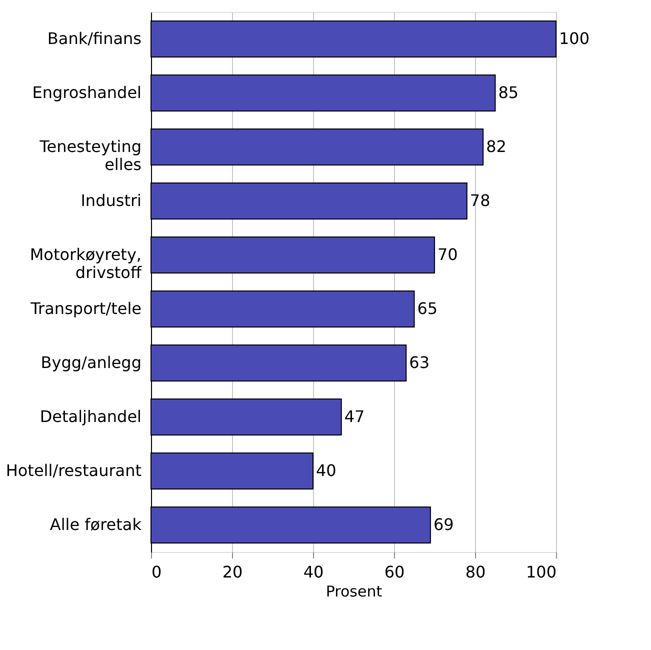  I want to click on y-tick-label: Engroshandel, so click(87, 92).